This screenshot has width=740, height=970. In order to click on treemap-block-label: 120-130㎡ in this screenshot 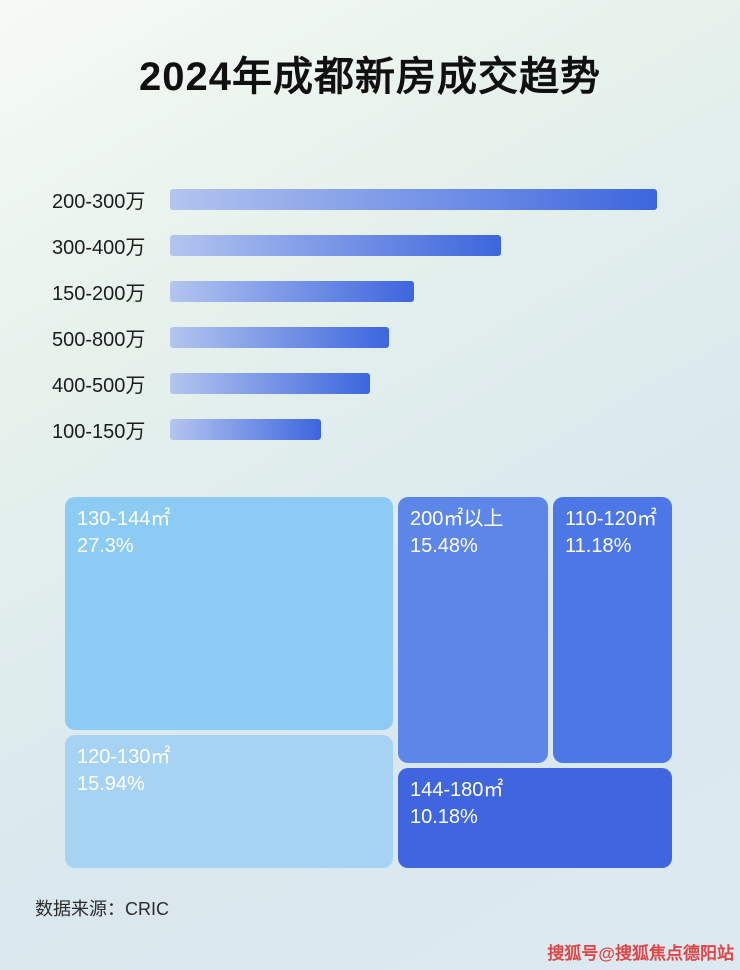, I will do `click(124, 757)`.